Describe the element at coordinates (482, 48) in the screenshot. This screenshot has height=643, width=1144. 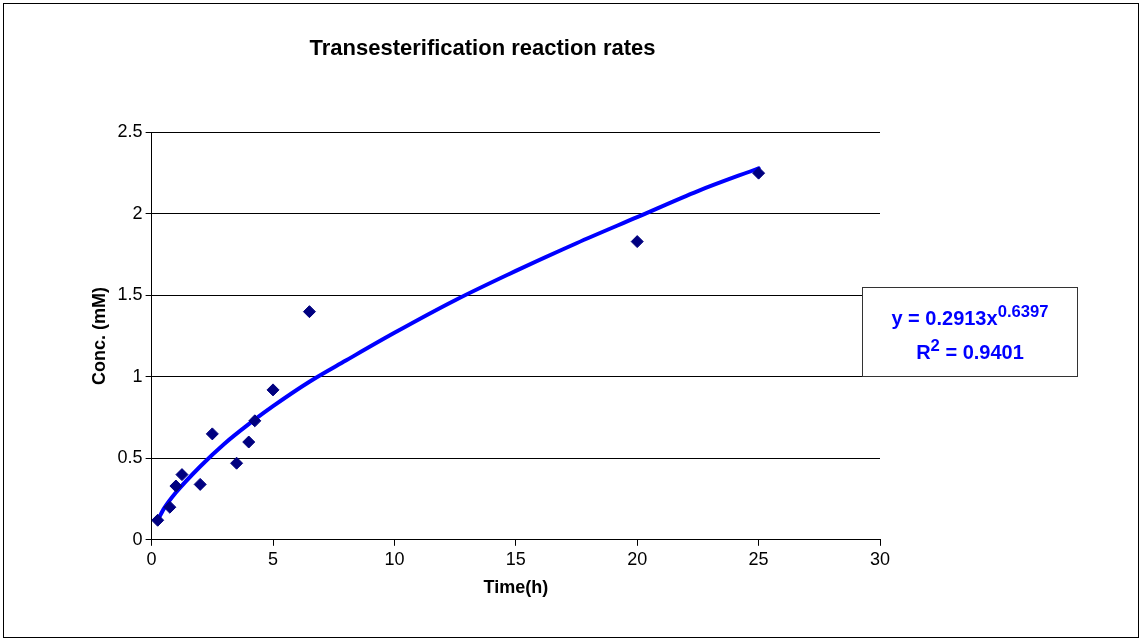
I see `chart-title: Transesterification reaction rates` at that location.